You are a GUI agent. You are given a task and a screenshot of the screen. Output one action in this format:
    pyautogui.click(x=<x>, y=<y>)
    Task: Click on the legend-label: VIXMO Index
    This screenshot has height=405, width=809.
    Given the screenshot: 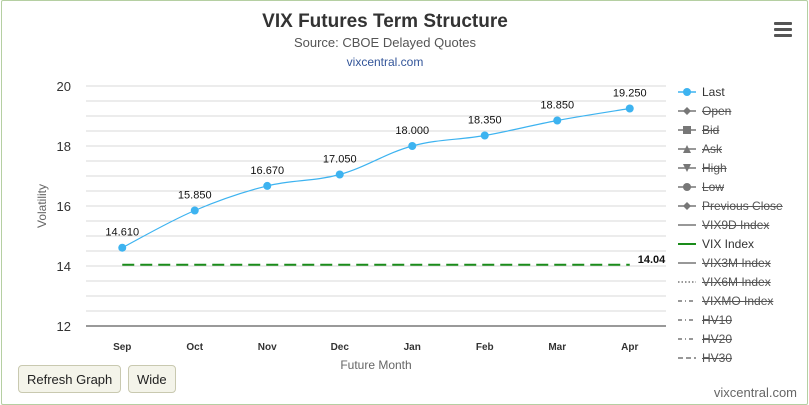 What is the action you would take?
    pyautogui.click(x=738, y=300)
    